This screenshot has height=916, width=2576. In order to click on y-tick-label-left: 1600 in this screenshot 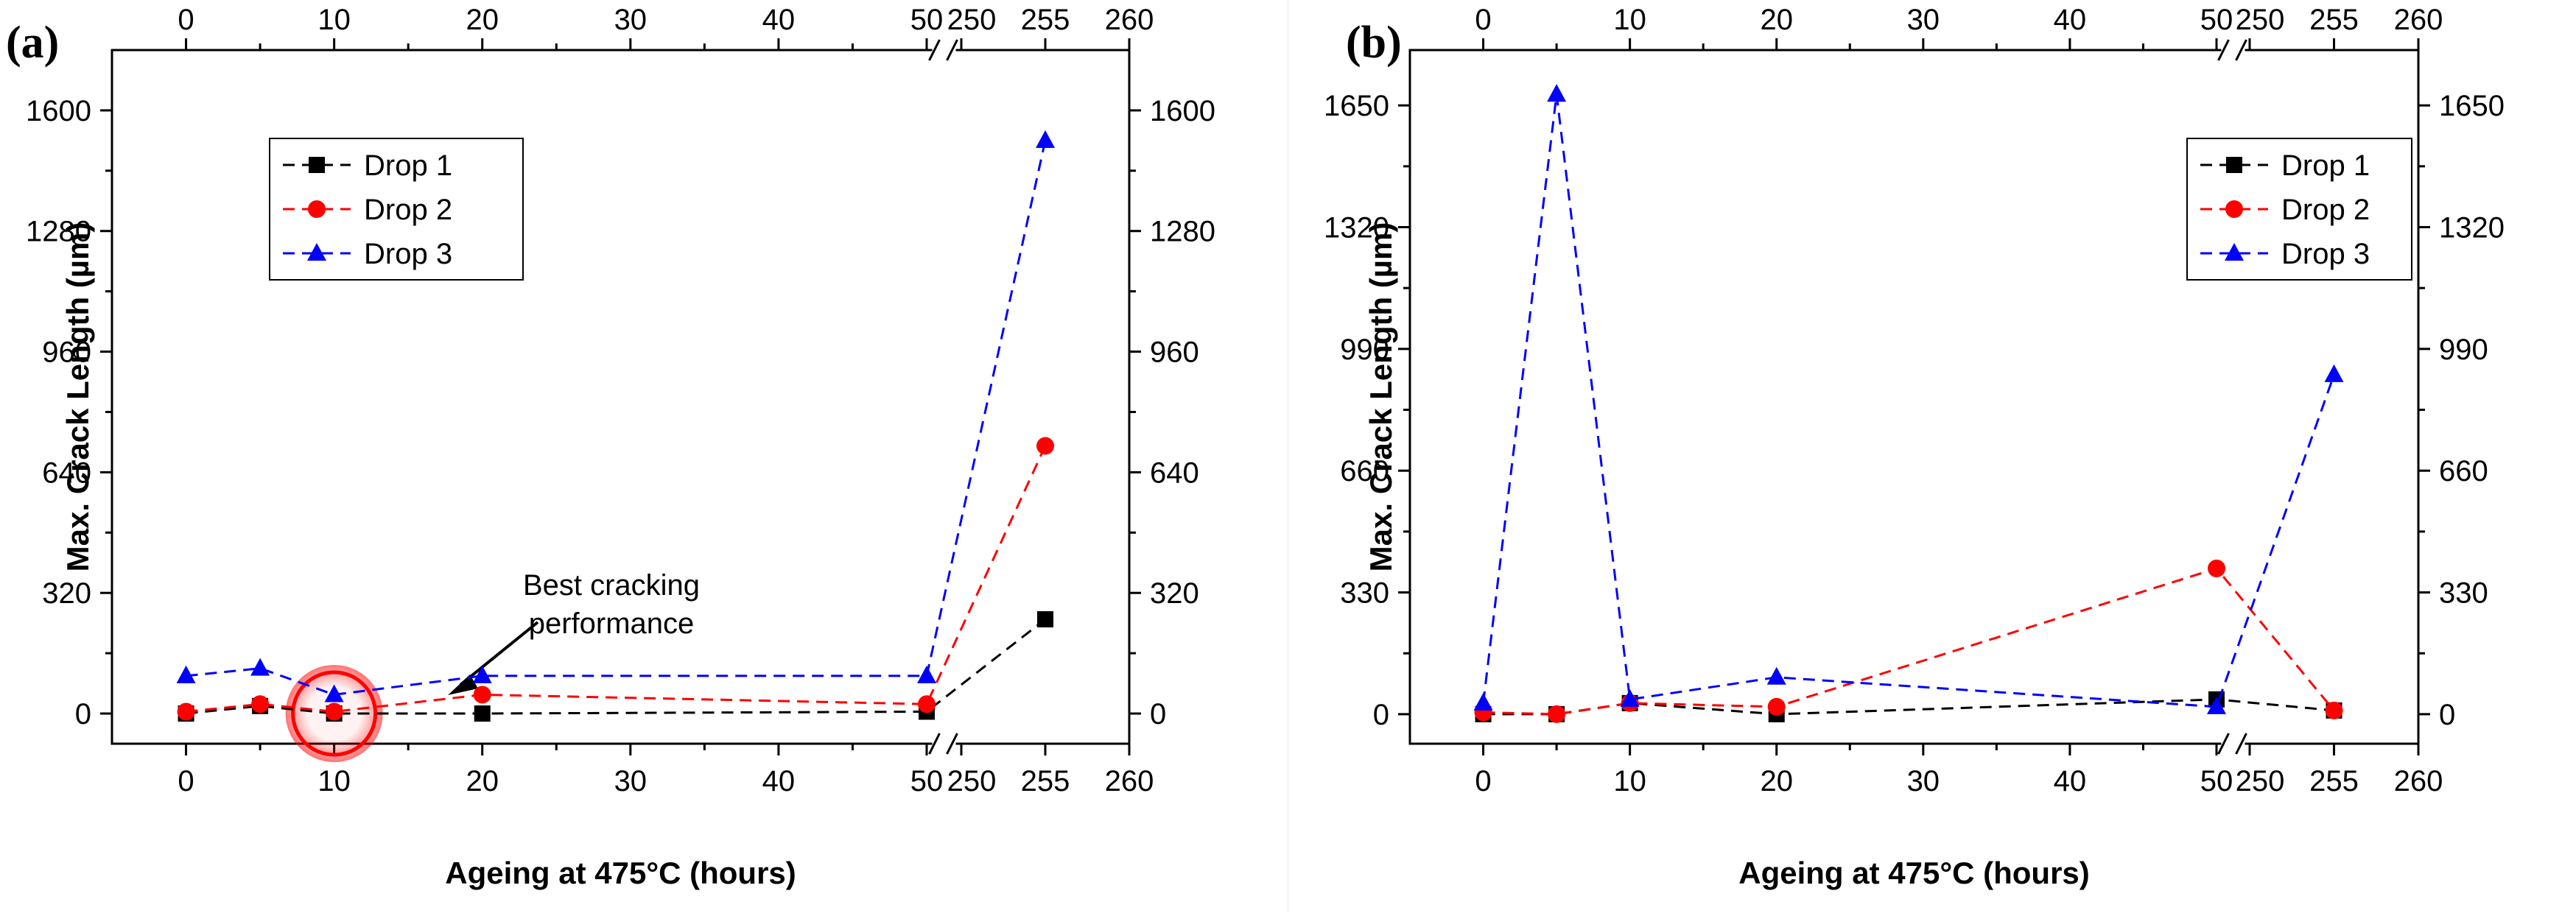, I will do `click(58, 111)`.